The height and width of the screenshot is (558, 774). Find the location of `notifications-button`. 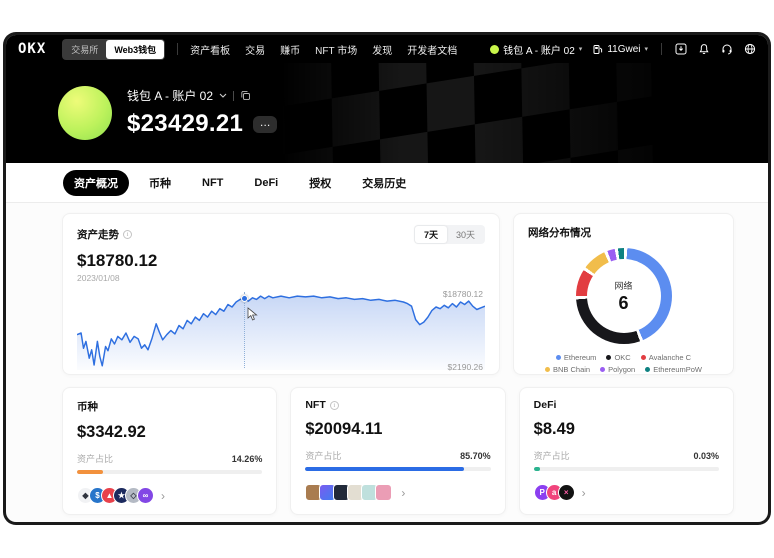

notifications-button is located at coordinates (704, 49).